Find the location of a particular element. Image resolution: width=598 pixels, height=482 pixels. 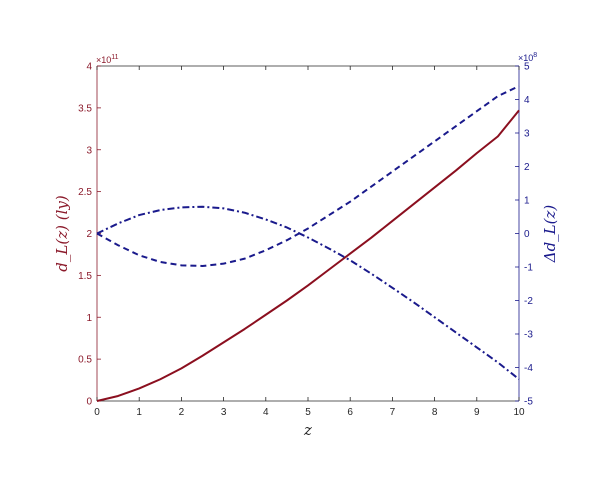

x-tick-label: 1 is located at coordinates (139, 412).